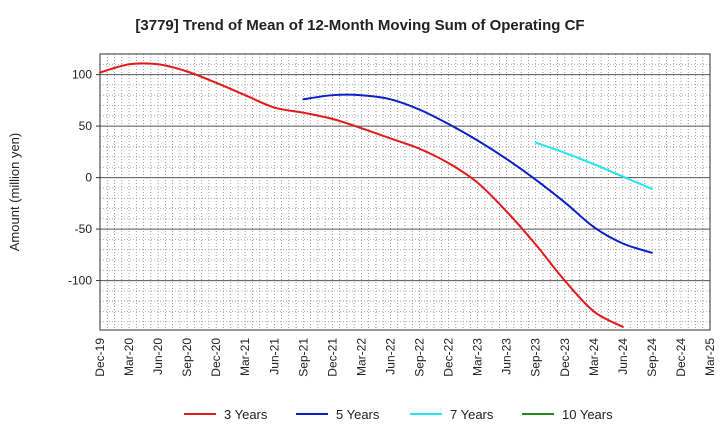  What do you see at coordinates (332, 357) in the screenshot?
I see `x-tick-label: Dec-21` at bounding box center [332, 357].